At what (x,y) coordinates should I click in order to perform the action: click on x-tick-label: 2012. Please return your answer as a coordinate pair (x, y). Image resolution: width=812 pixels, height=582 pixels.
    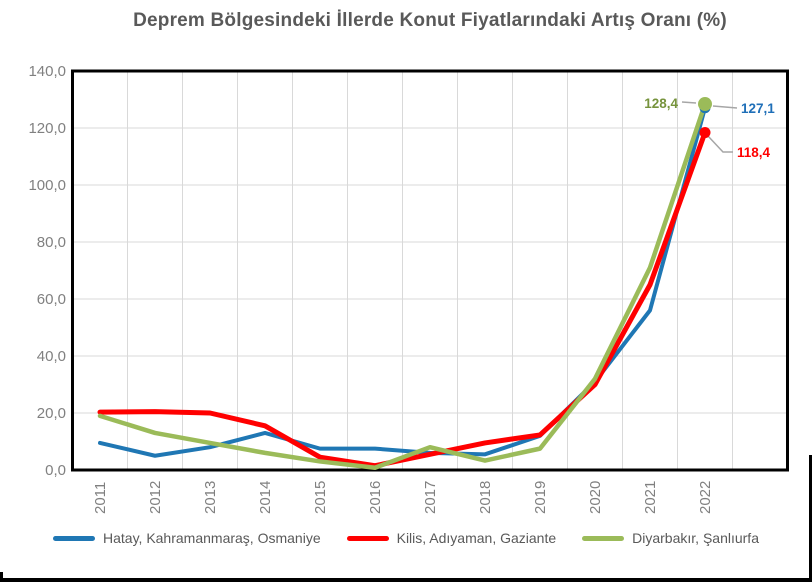
    Looking at the image, I should click on (155, 497).